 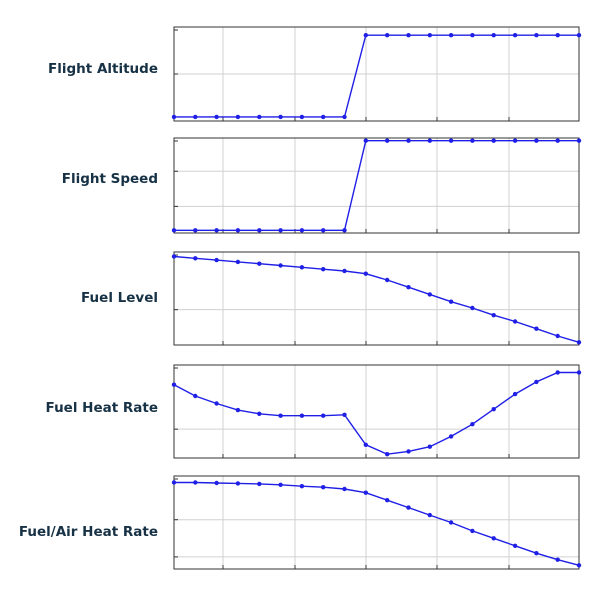 I want to click on panel-label: Fuel Heat Rate, so click(x=101, y=408).